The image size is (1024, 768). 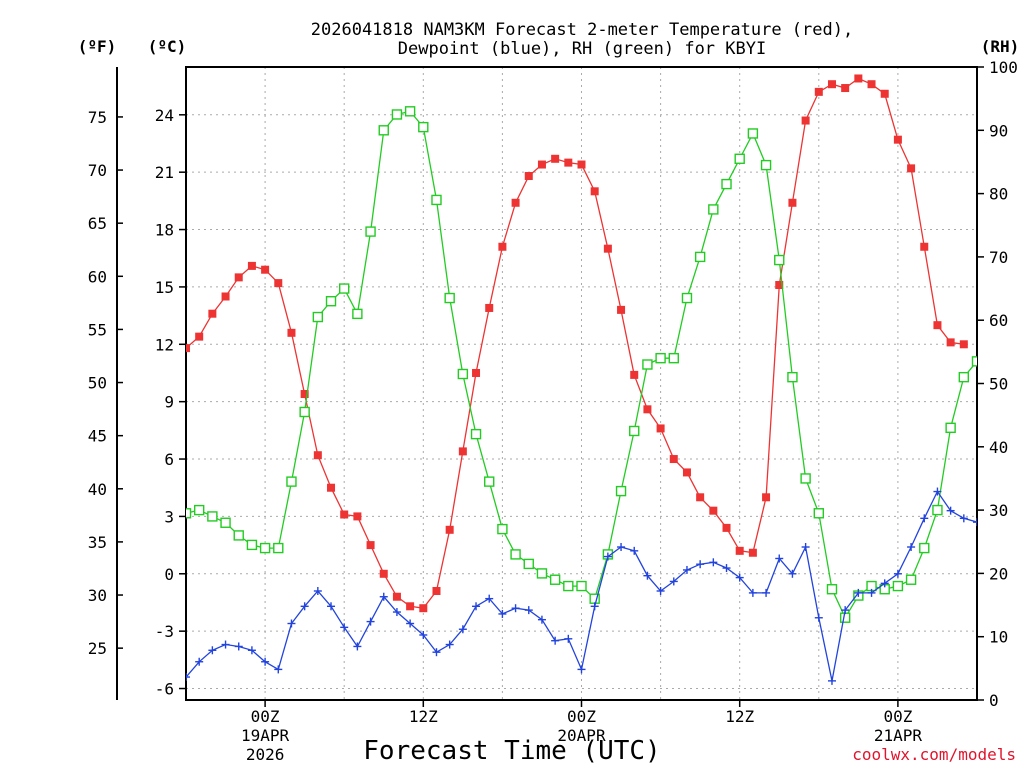 What do you see at coordinates (97, 542) in the screenshot?
I see `fahrenheit-tick-label: 35` at bounding box center [97, 542].